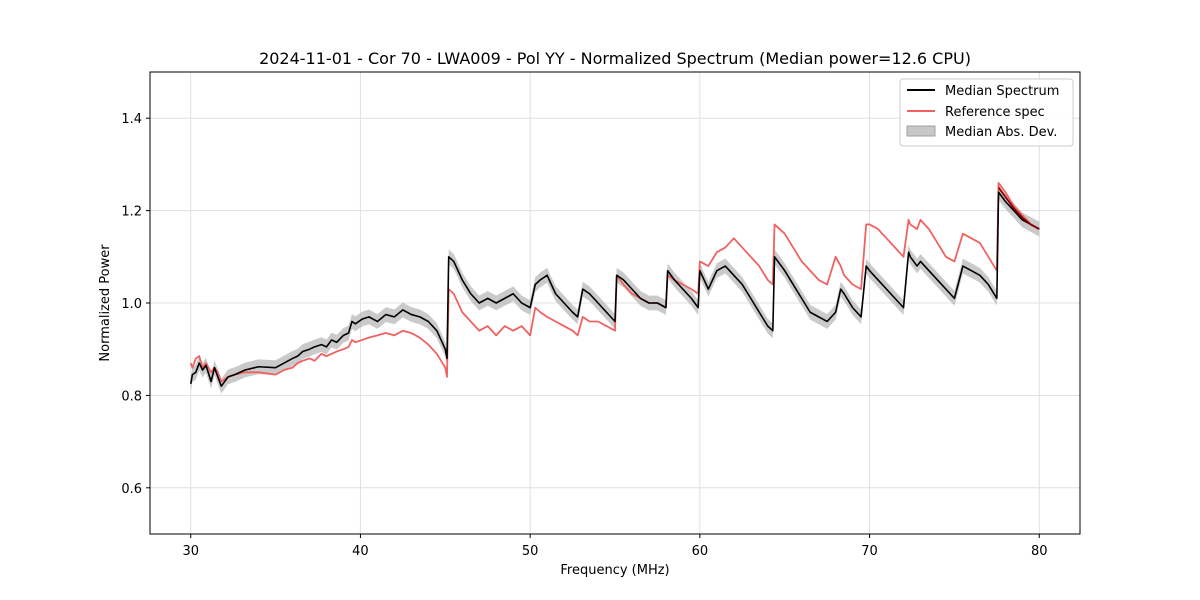 The image size is (1200, 600). What do you see at coordinates (131, 212) in the screenshot?
I see `y-tick-label: 1.2` at bounding box center [131, 212].